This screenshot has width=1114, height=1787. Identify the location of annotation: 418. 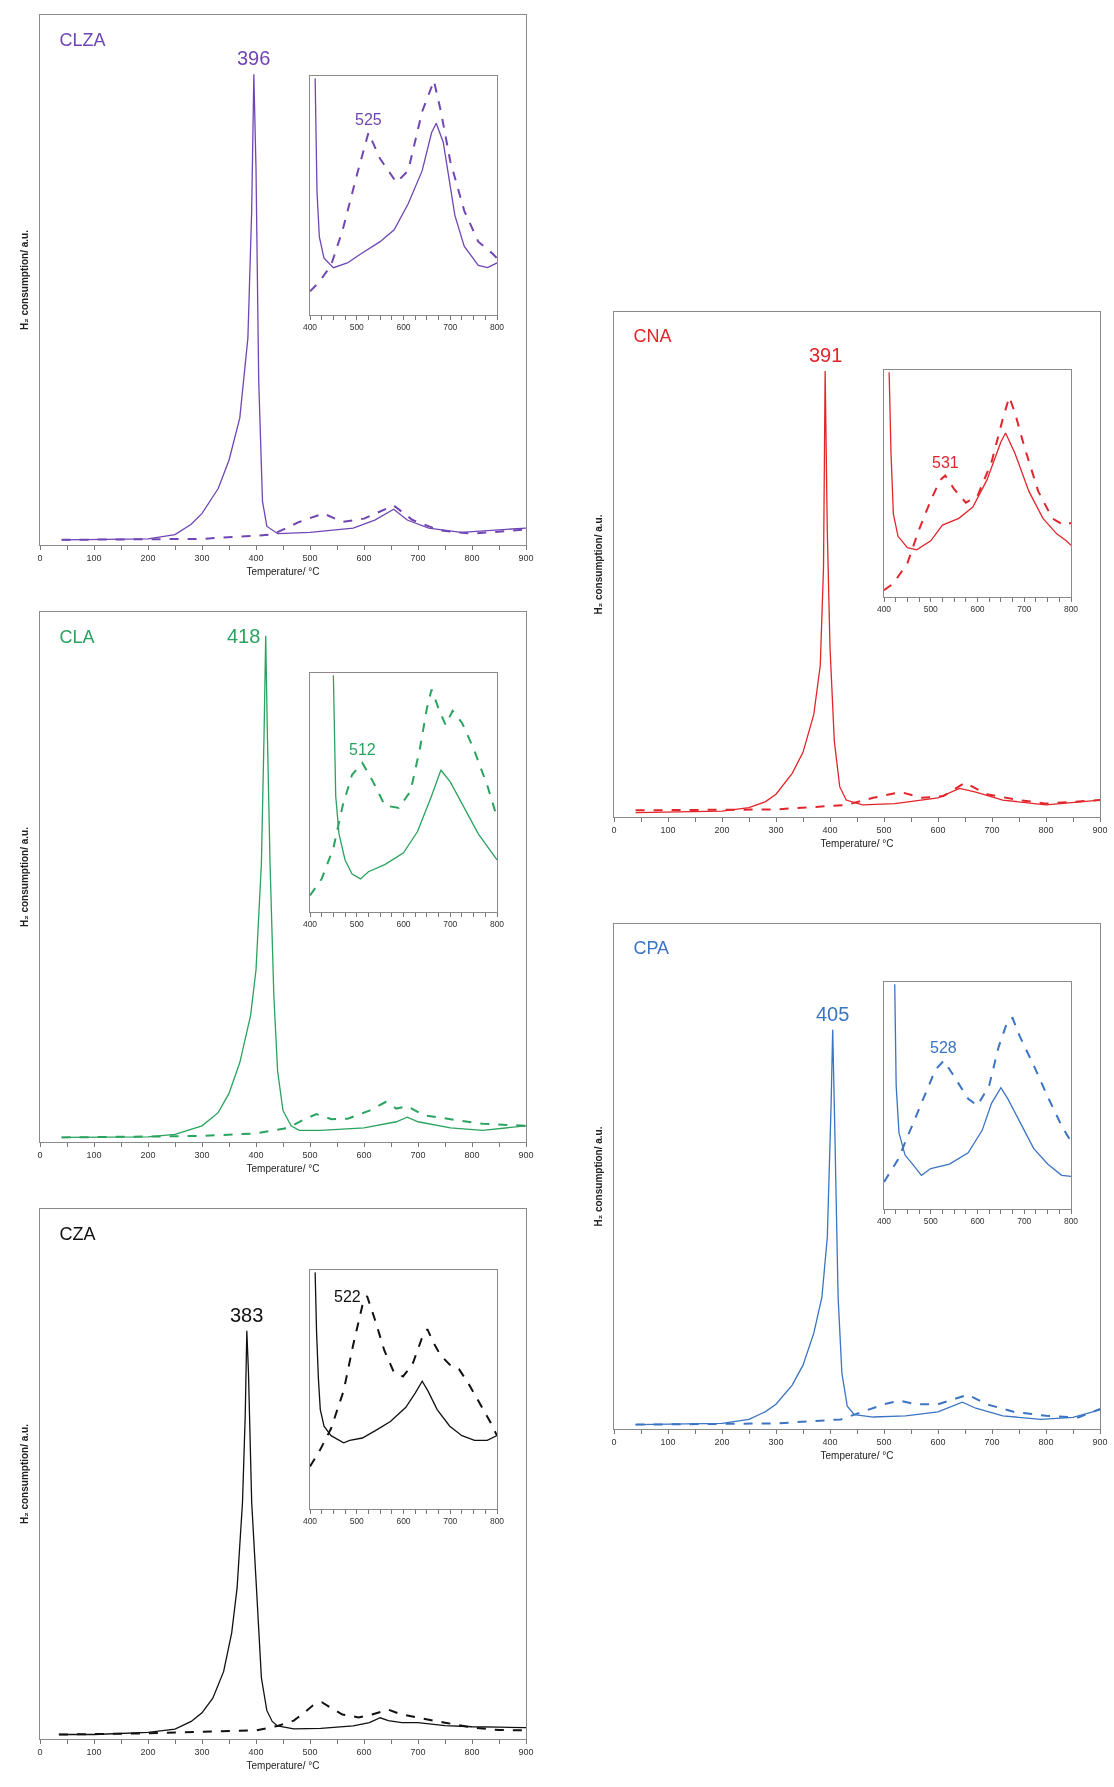
(244, 636).